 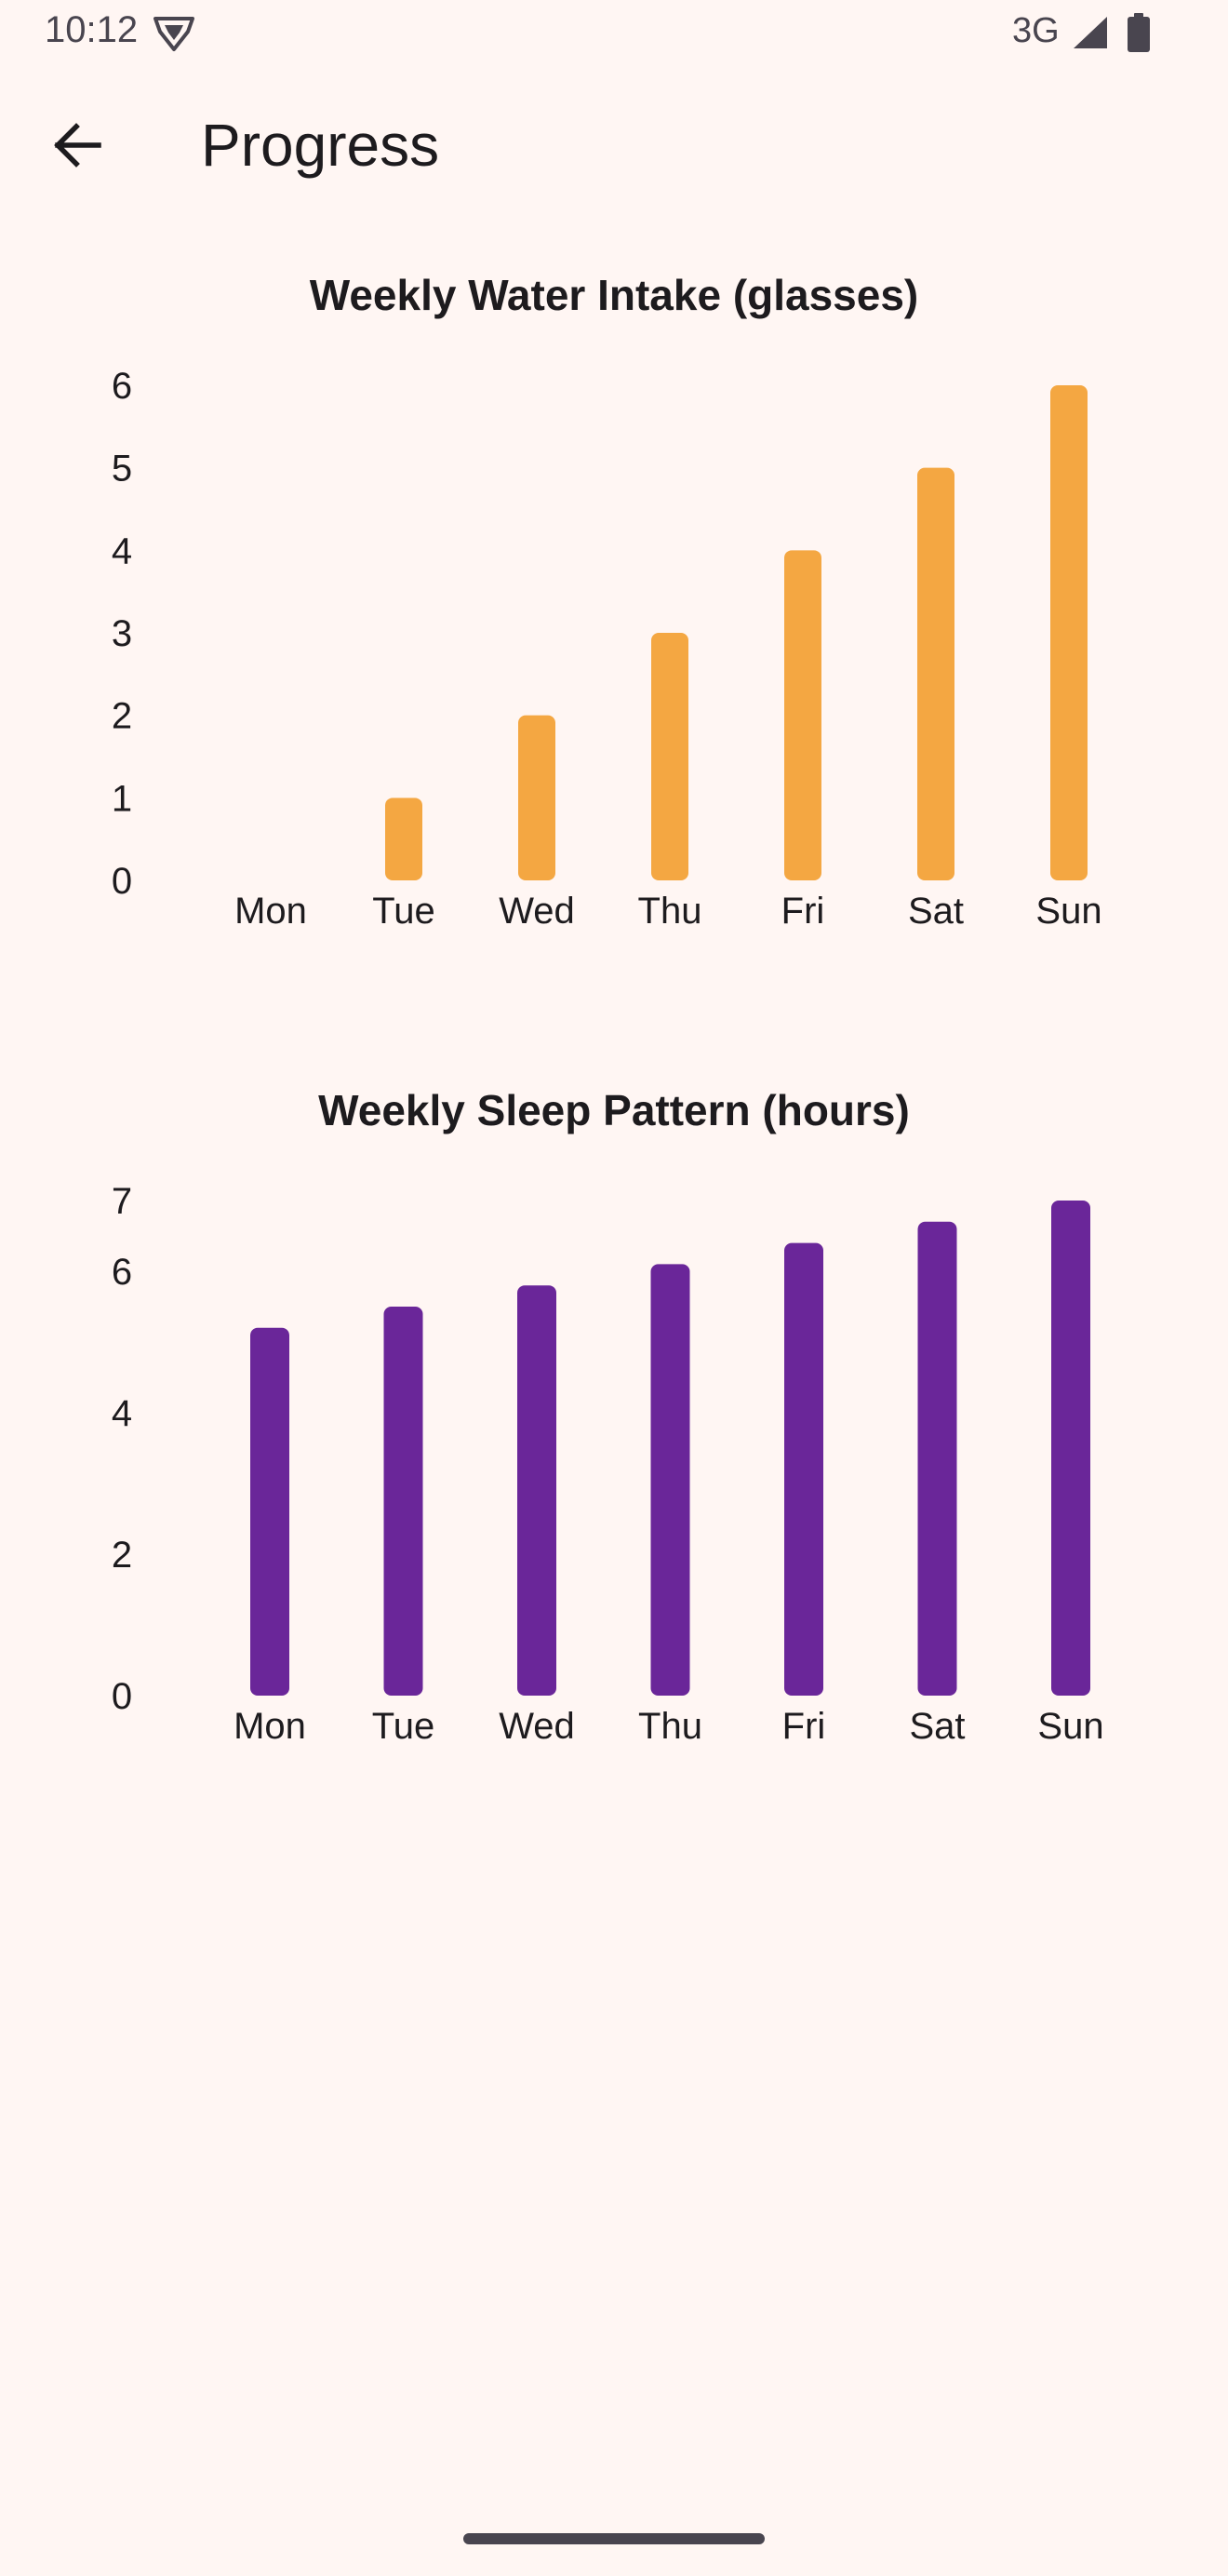 I want to click on battery-icon, so click(x=1139, y=32).